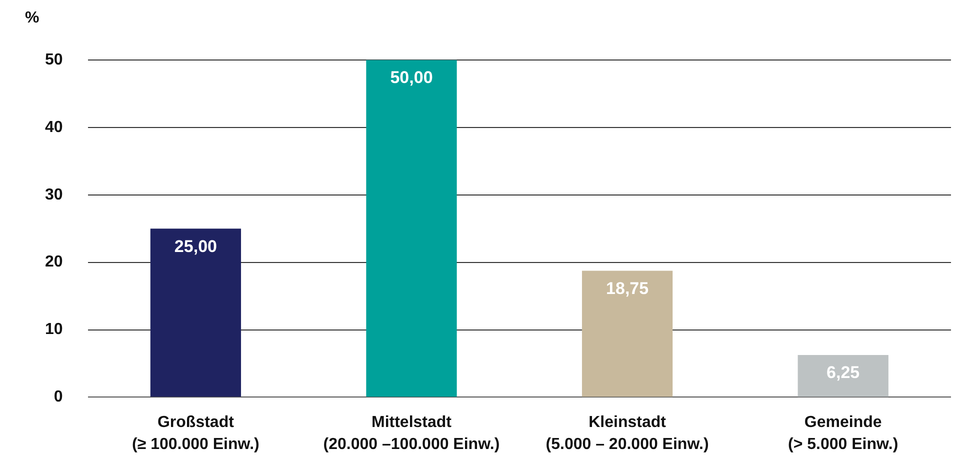  Describe the element at coordinates (54, 329) in the screenshot. I see `y-tick-label: 10` at that location.